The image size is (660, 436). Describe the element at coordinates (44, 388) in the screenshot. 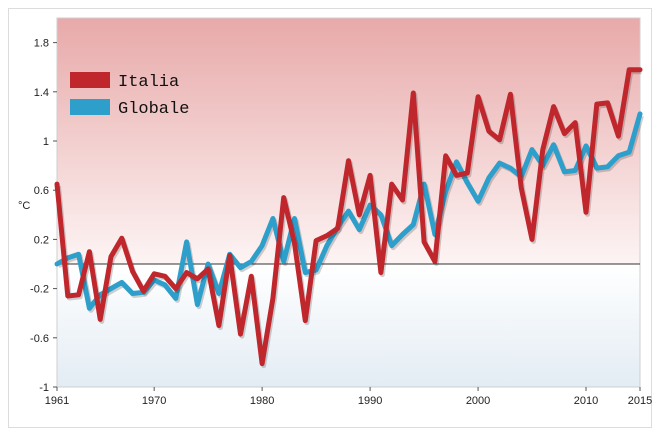

I see `y-tick-label: -1` at that location.